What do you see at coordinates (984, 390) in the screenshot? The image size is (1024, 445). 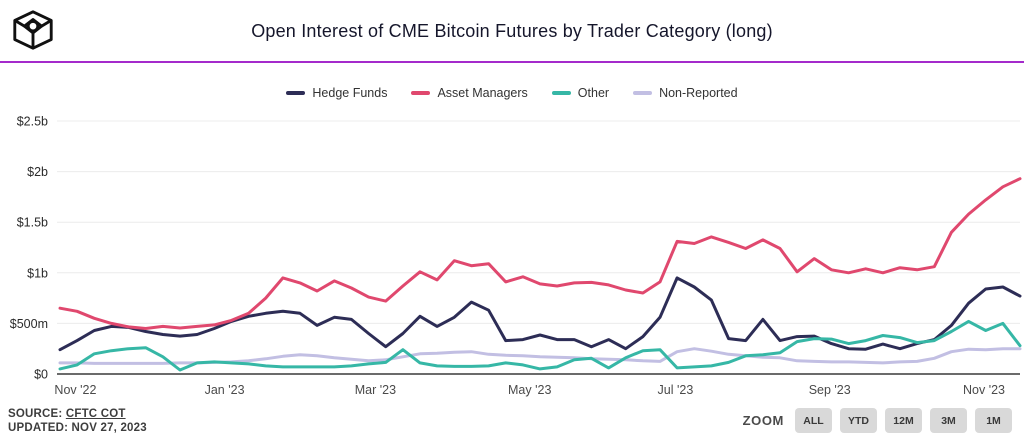 I see `x-axis-label: Nov '23` at bounding box center [984, 390].